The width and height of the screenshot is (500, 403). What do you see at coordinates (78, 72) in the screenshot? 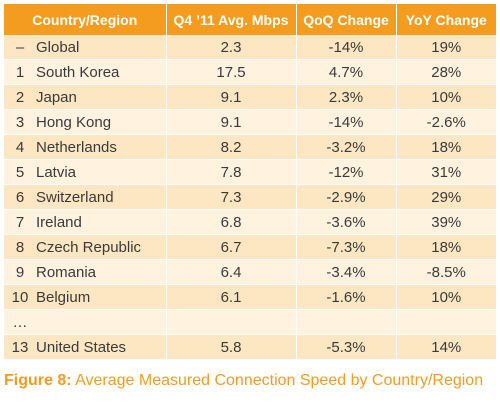
I see `country-name: South Korea` at bounding box center [78, 72].